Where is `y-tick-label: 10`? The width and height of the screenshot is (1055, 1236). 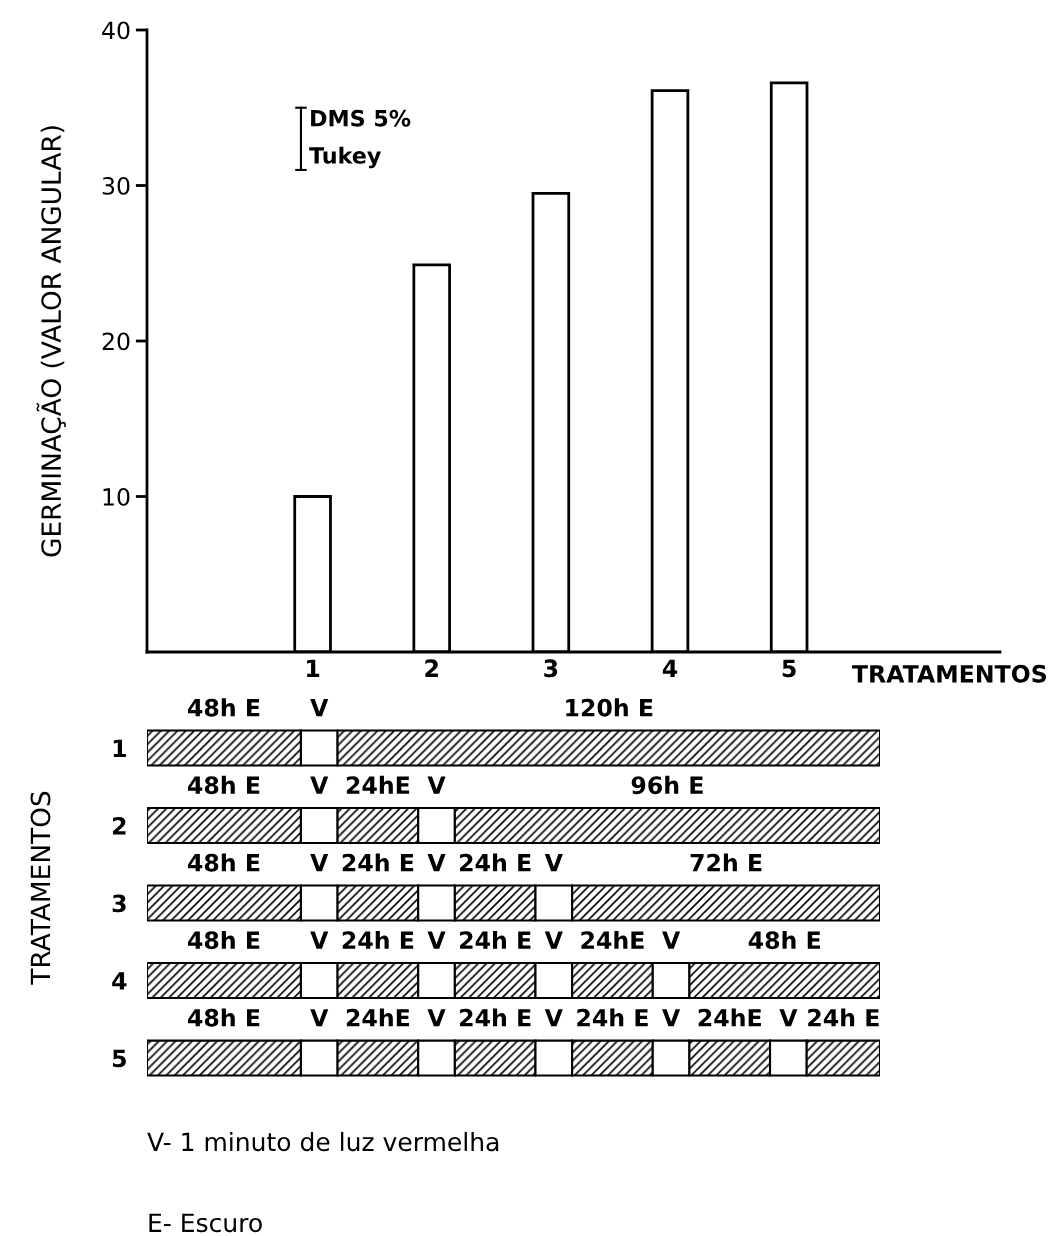 y-tick-label: 10 is located at coordinates (116, 496).